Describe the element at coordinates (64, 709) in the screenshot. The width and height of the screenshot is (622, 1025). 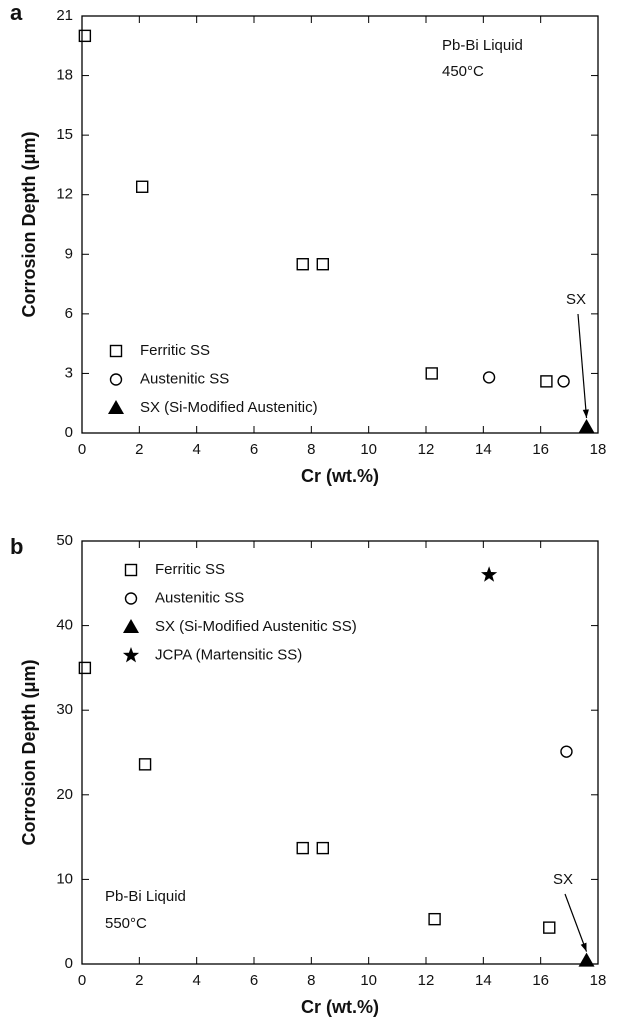
I see `y-tick-label: 30` at that location.